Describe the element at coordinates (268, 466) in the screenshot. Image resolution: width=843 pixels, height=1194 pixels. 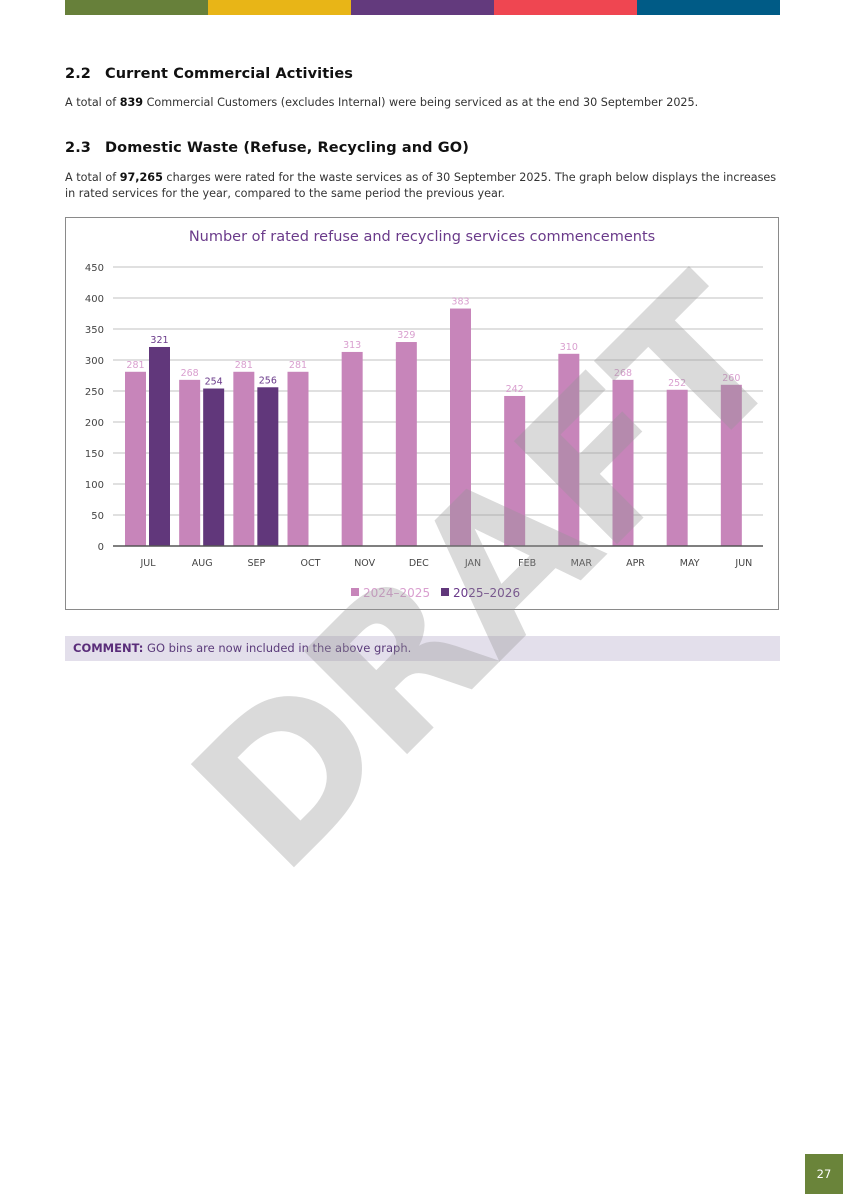
I see `bar-20252026-sep` at that location.